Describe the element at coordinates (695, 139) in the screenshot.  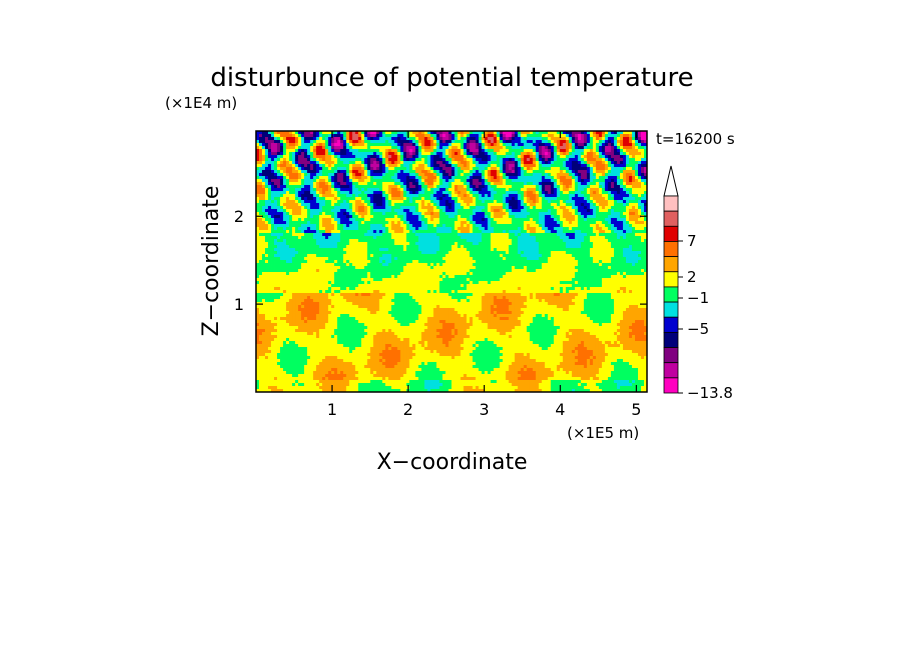
I see `time-label: t=16200 s` at that location.